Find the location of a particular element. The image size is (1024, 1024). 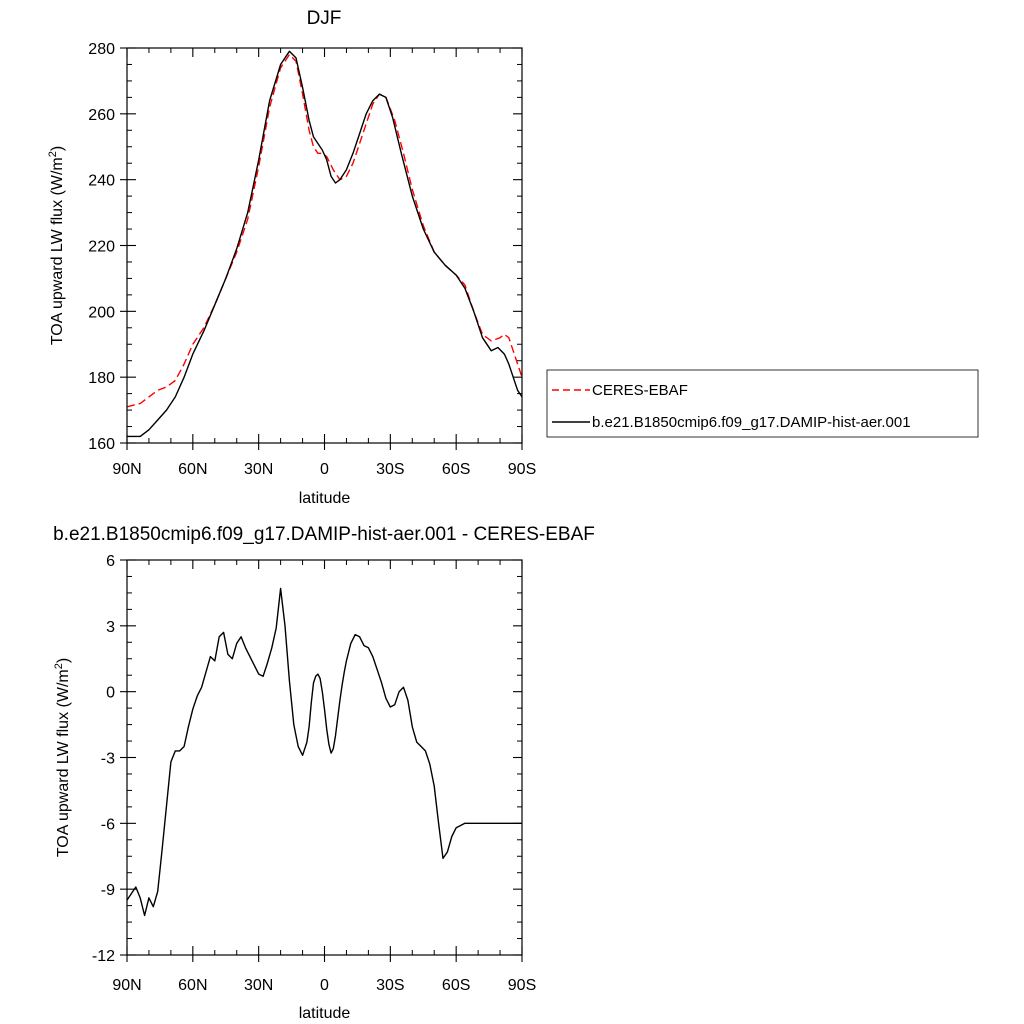

y-tick-label: 0 is located at coordinates (110, 693).